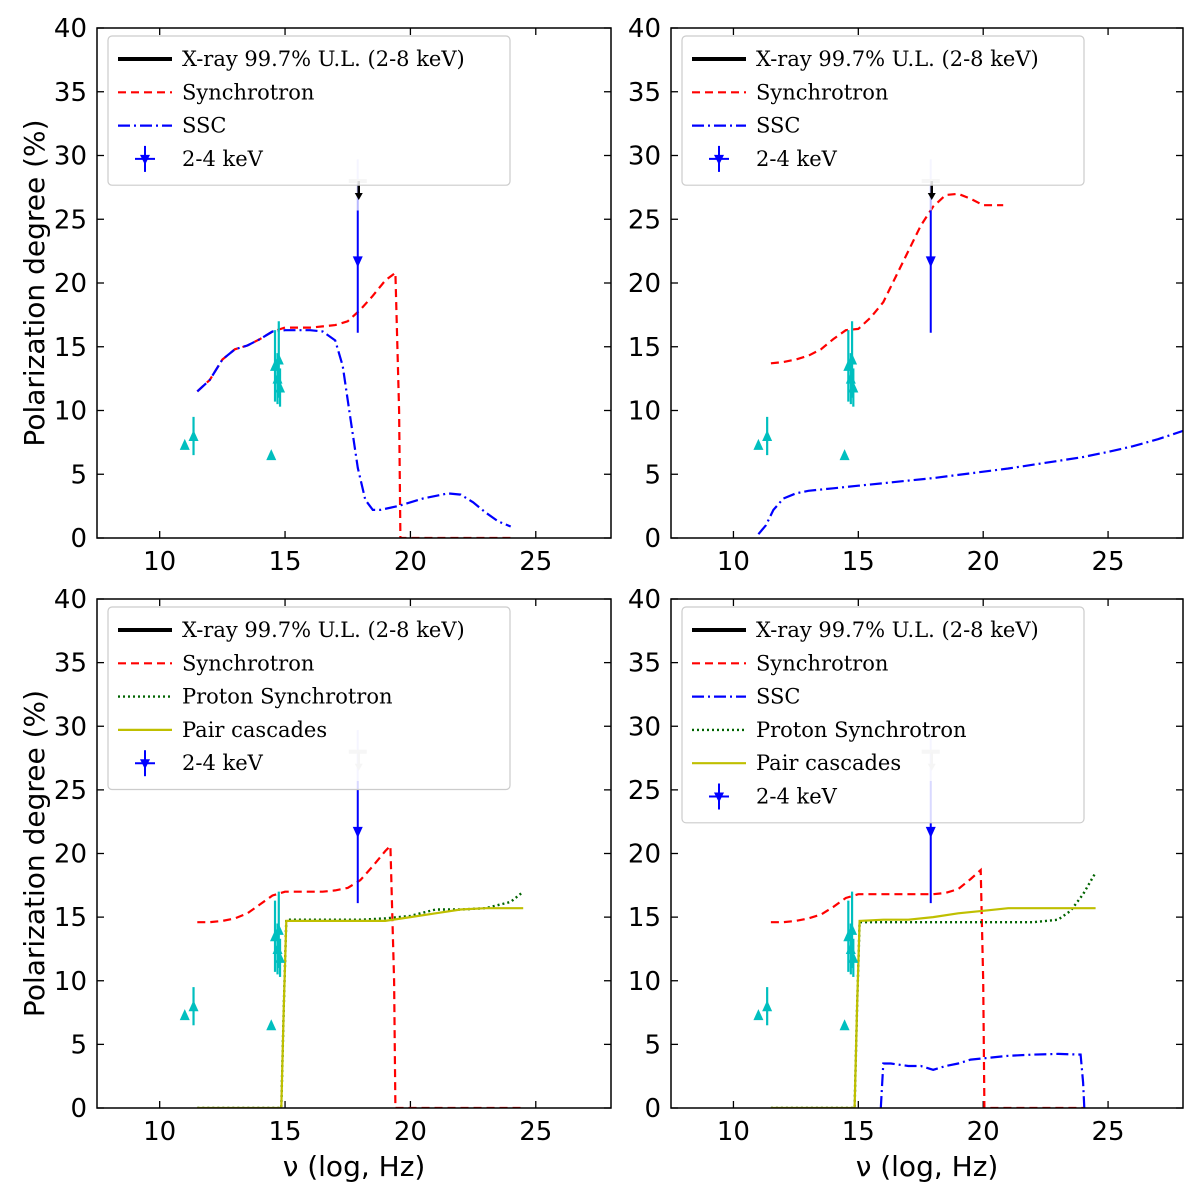 Image resolution: width=1200 pixels, height=1200 pixels. What do you see at coordinates (982, 1080) in the screenshot?
I see `panel-4-series-ssc` at bounding box center [982, 1080].